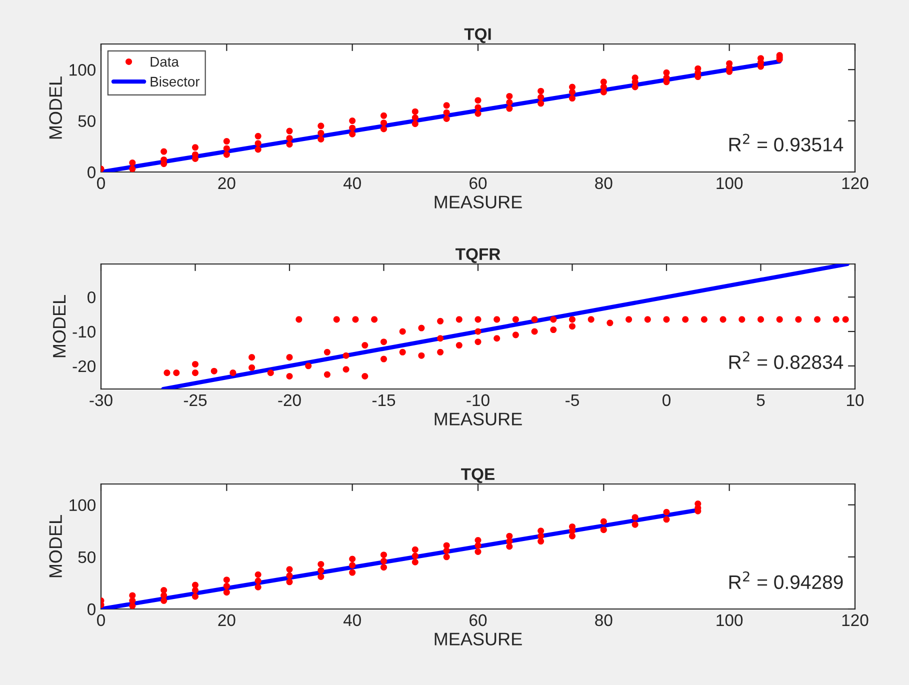  I want to click on x-tick-label: -30, so click(101, 400).